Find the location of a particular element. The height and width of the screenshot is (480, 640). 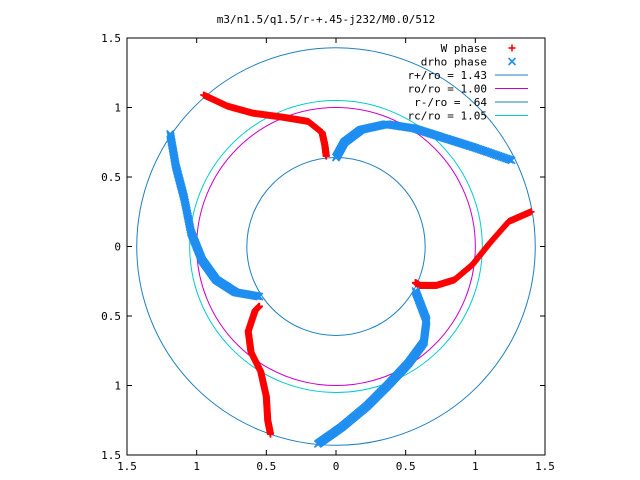

legend-label: drho phase is located at coordinates (454, 62).